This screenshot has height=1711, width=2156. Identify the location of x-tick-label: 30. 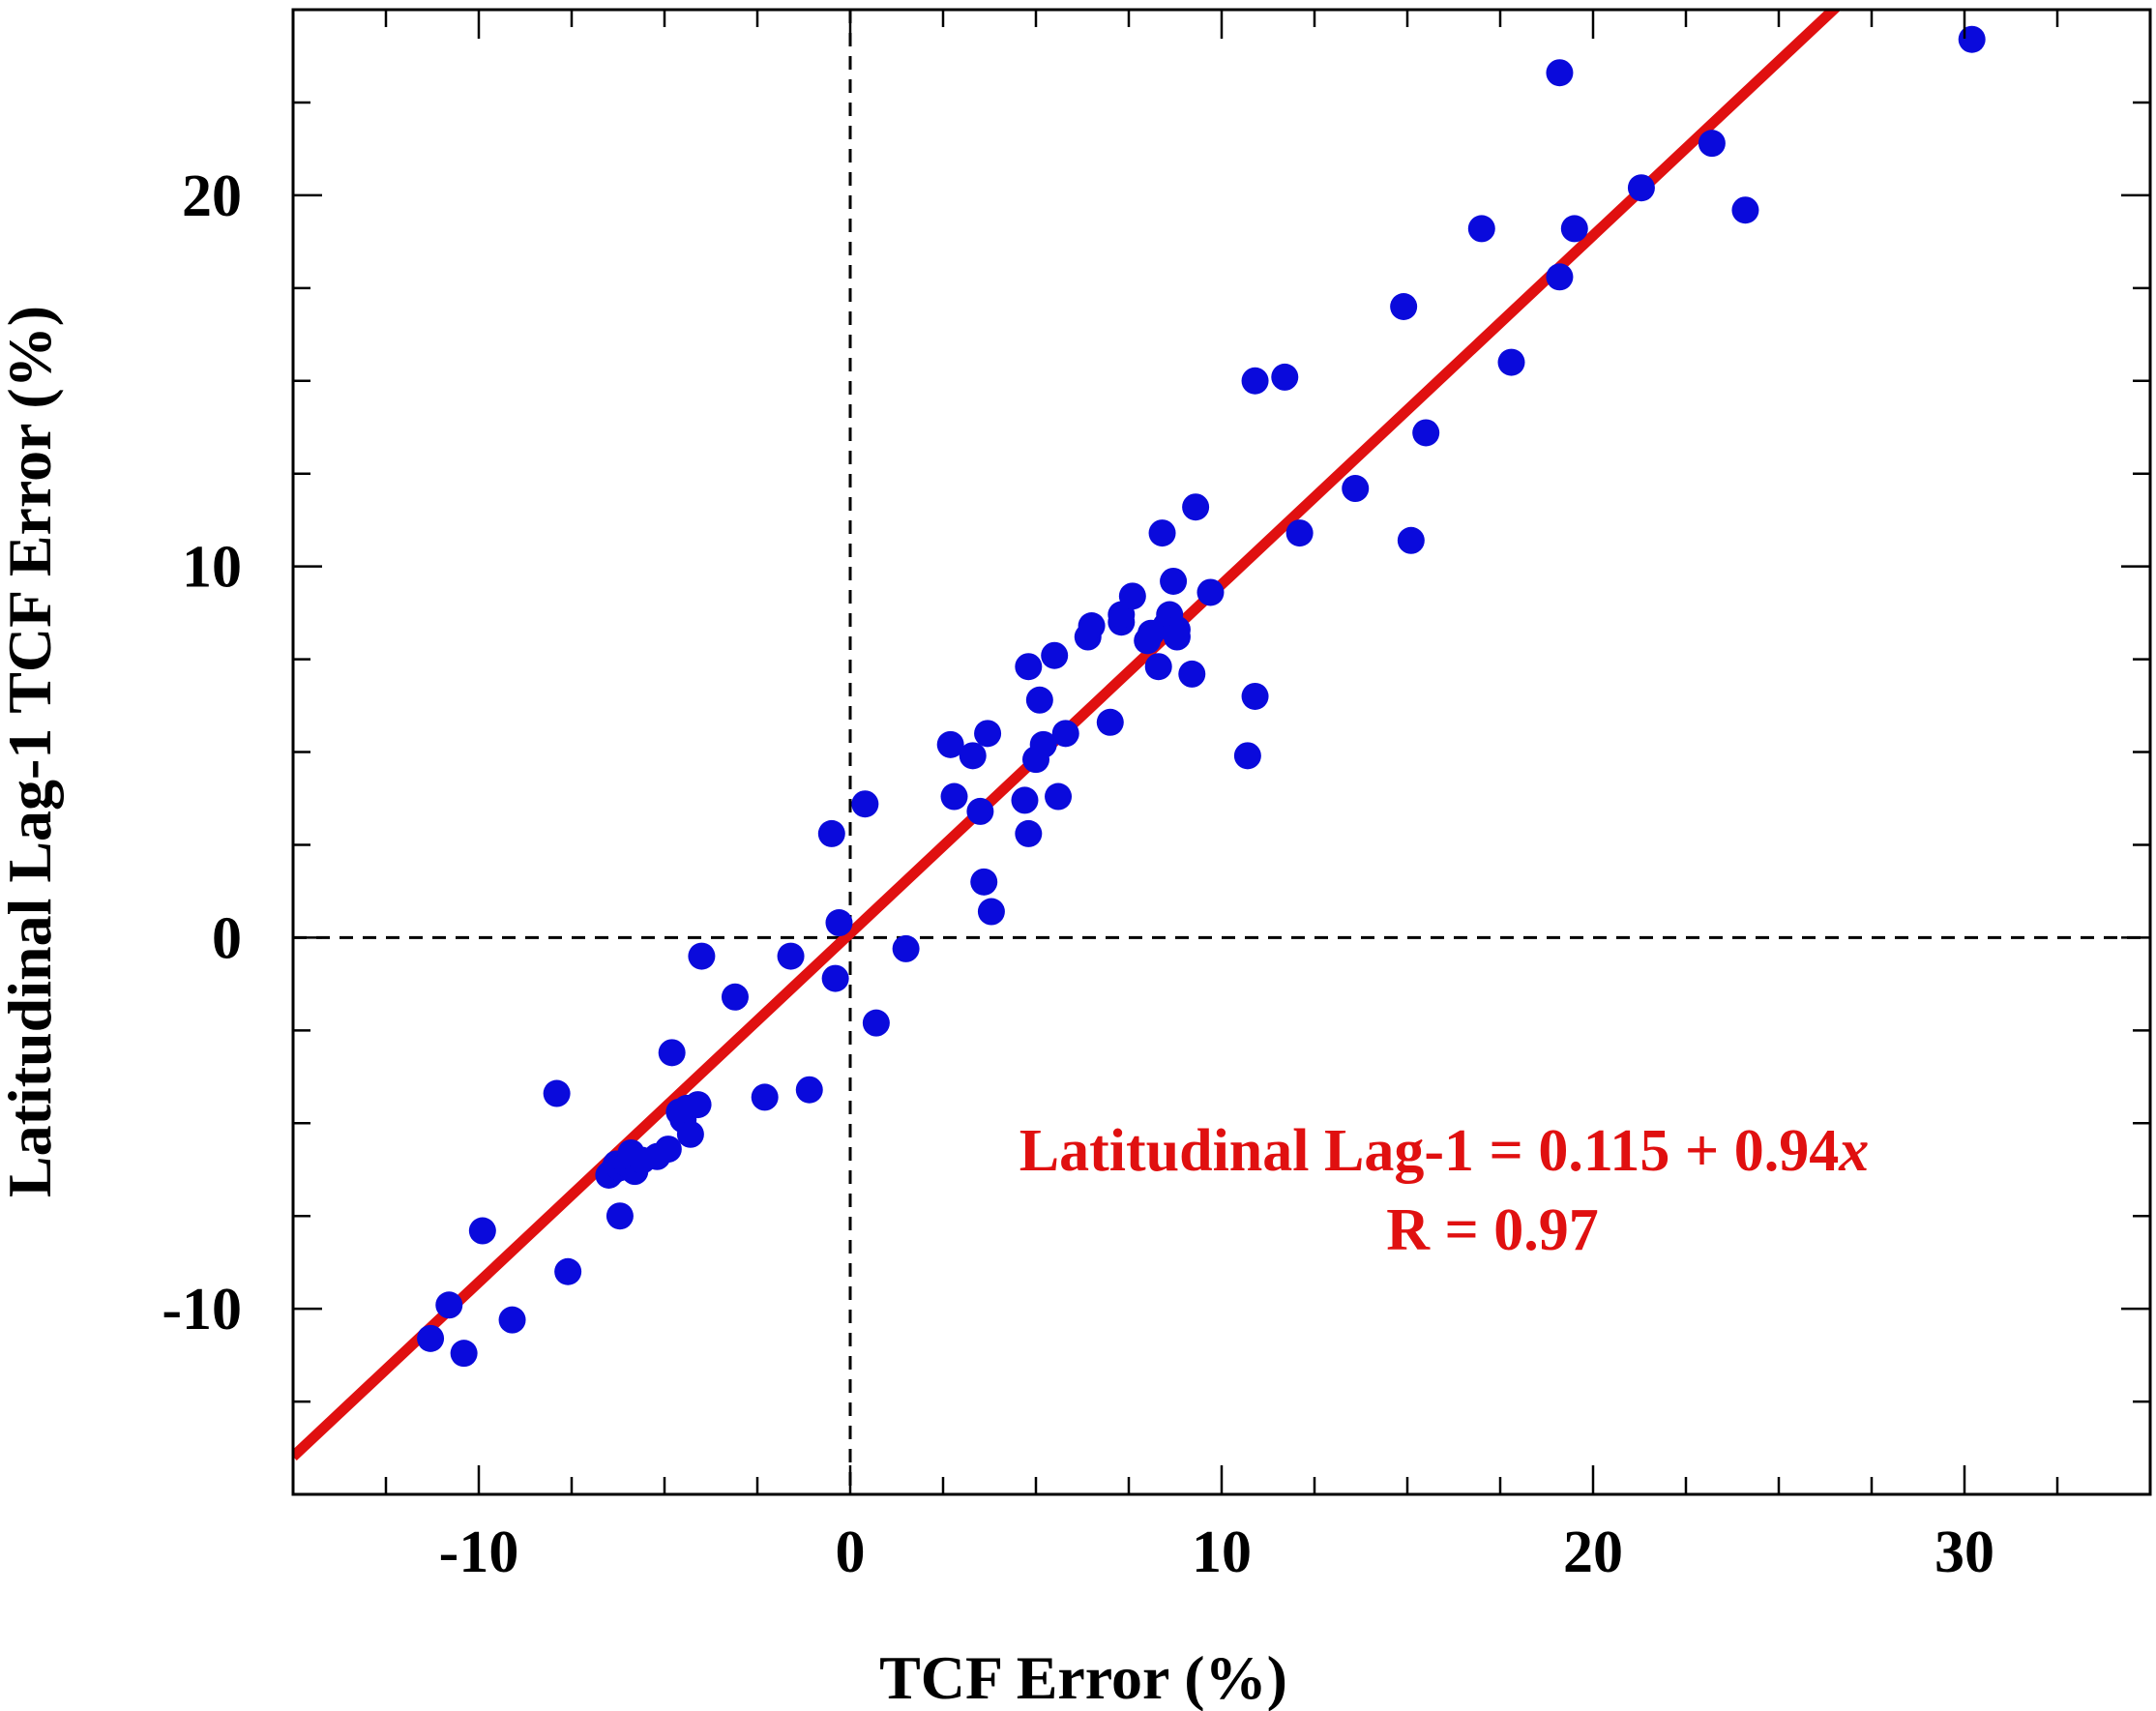
(1964, 1552).